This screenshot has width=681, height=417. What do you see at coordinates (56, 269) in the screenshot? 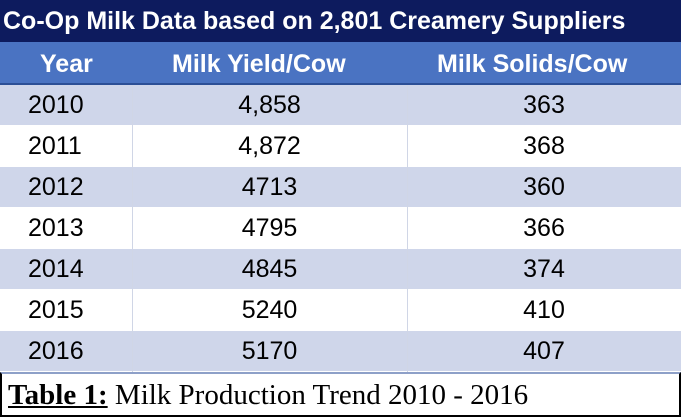
I see `cell-year: 2014` at bounding box center [56, 269].